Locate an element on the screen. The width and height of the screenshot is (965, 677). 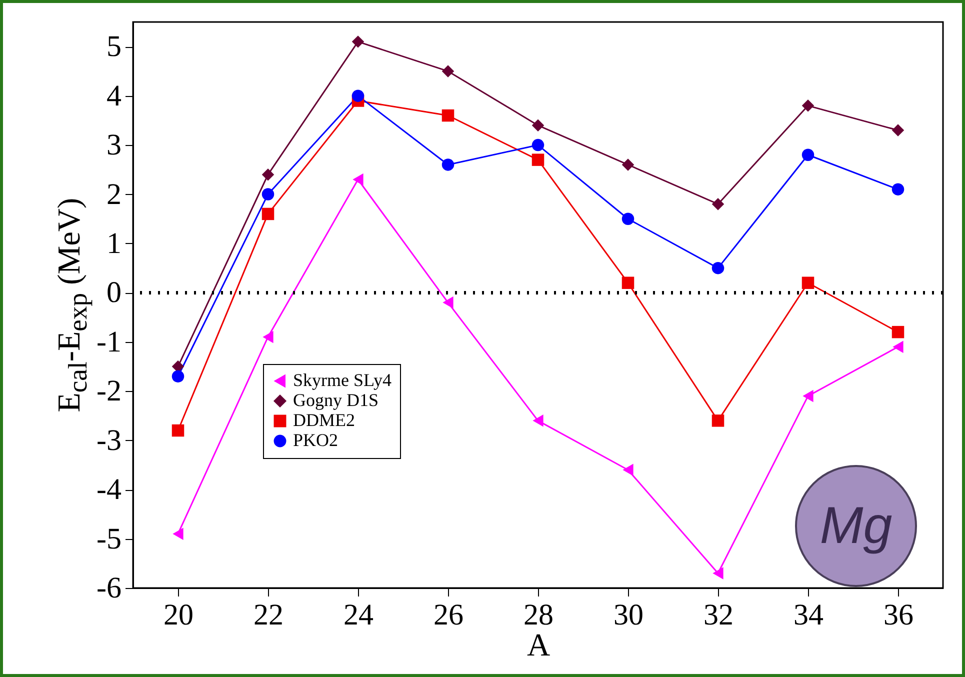
y-tick-label: -2 is located at coordinates (109, 391).